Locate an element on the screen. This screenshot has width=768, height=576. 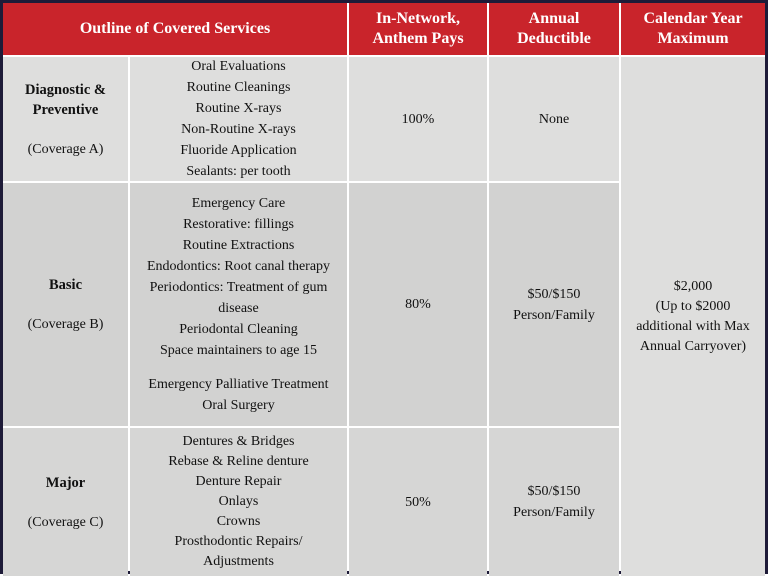
service-item: Non-Routine X-rays is located at coordinates (238, 129).